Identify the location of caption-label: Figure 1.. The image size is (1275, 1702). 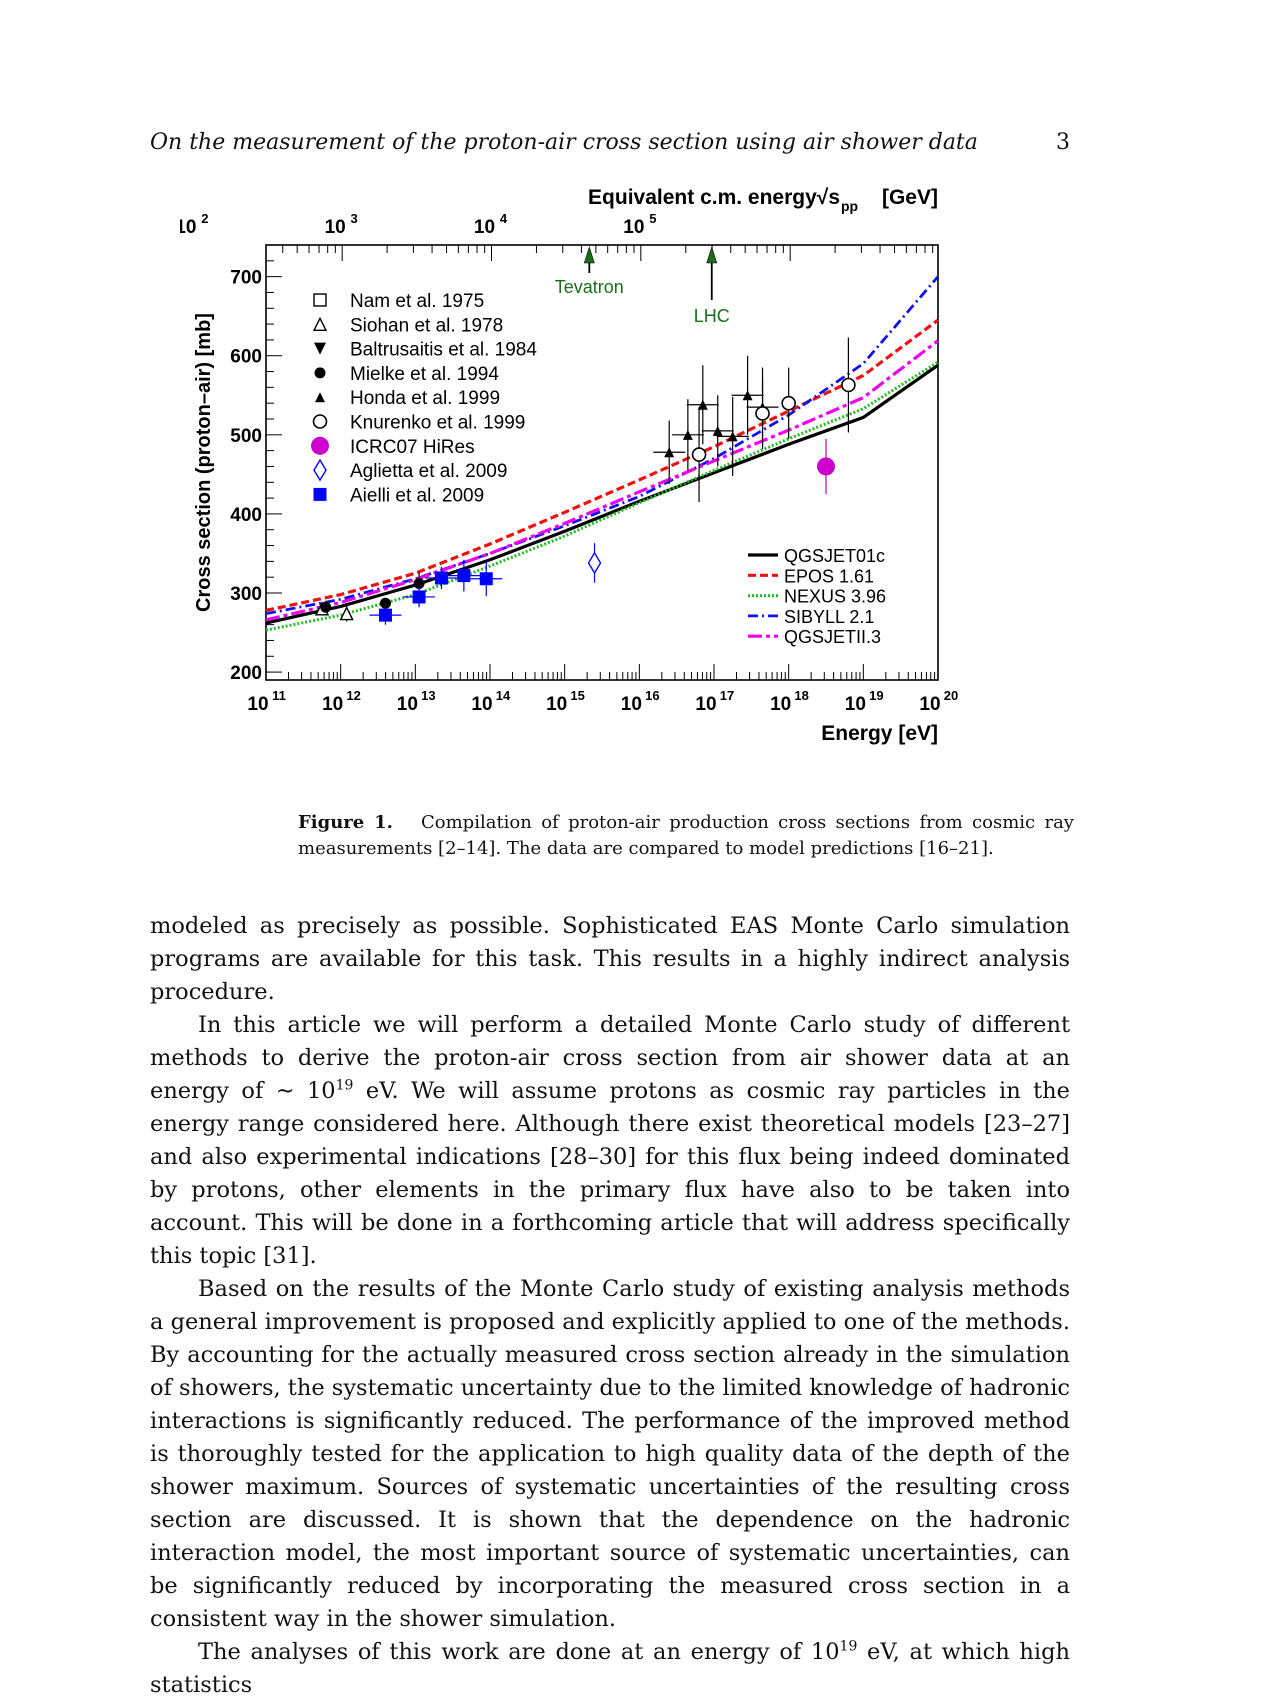
(345, 822).